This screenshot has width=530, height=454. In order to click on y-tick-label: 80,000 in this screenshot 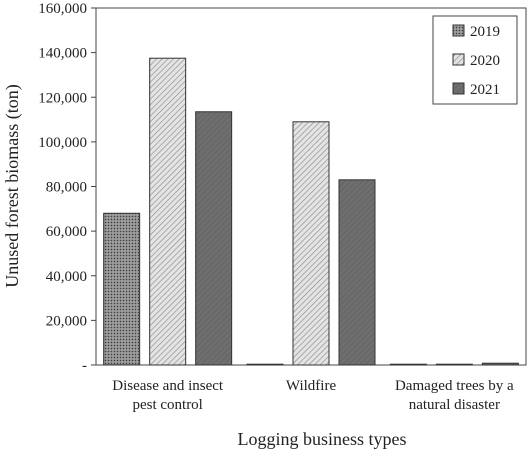, I will do `click(66, 188)`.